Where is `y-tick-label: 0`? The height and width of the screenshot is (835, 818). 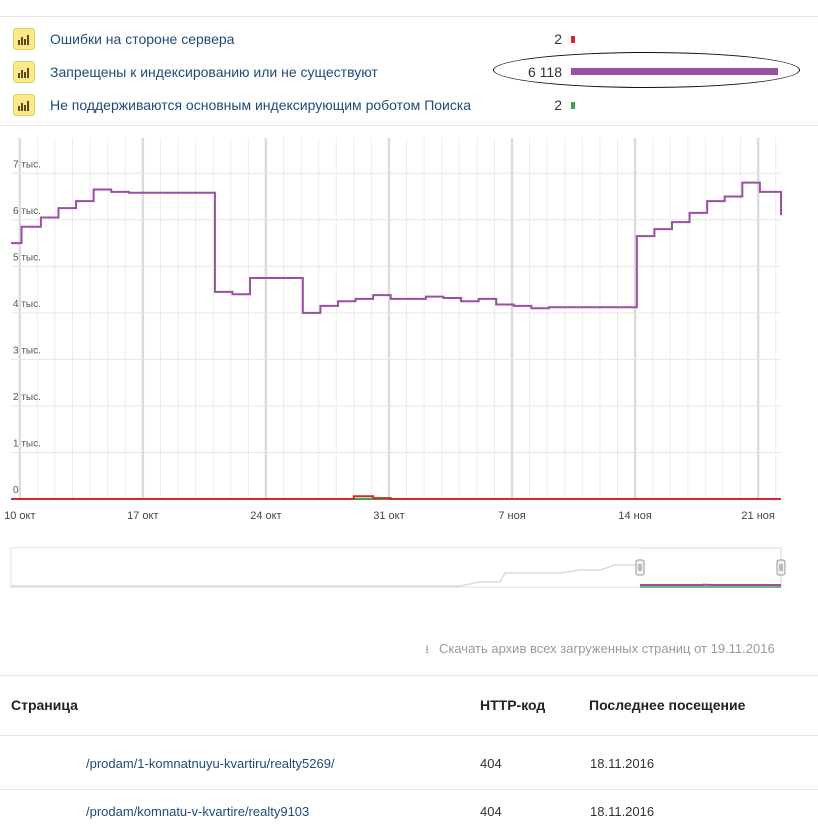 y-tick-label: 0 is located at coordinates (16, 490).